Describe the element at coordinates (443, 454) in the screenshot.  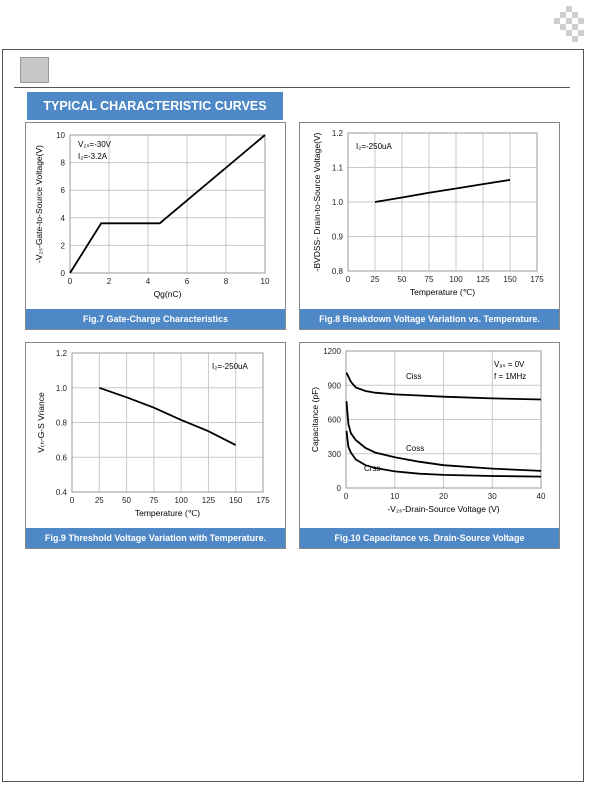
I see `series-line-crss` at that location.